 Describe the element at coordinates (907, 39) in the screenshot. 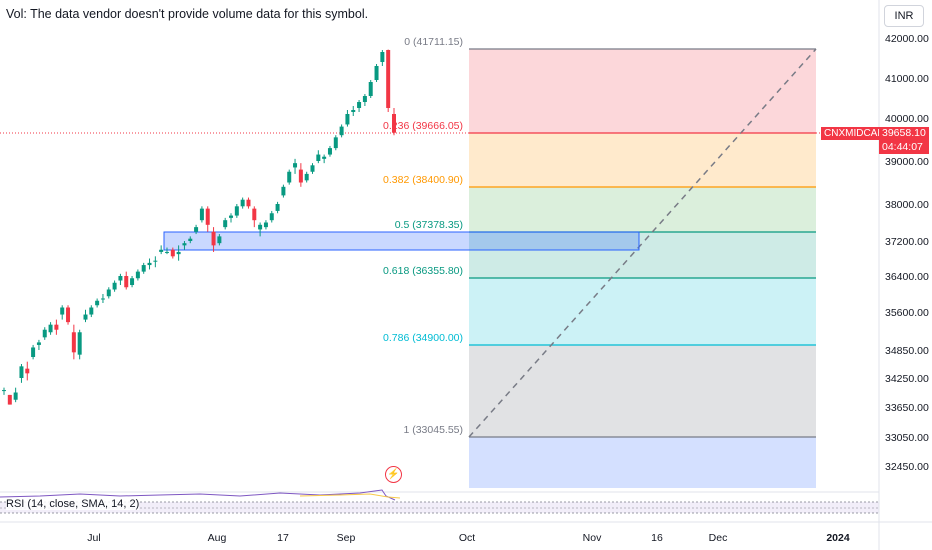

I see `price-axis-label: 42000.00` at that location.